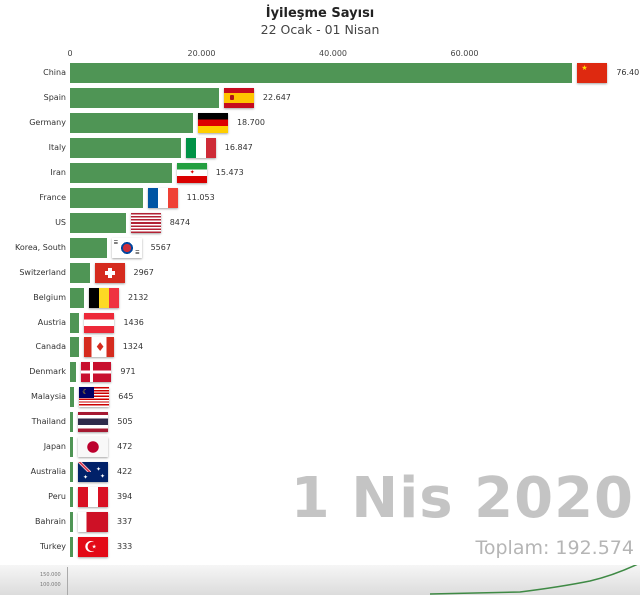 Image resolution: width=640 pixels, height=595 pixels. I want to click on bar-row: Bahrain 337, so click(320, 522).